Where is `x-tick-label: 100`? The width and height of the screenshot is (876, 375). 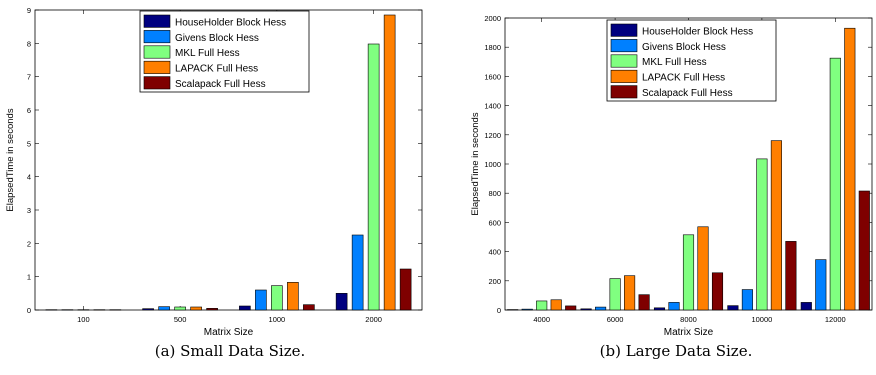
x-tick-label: 100 is located at coordinates (83, 319).